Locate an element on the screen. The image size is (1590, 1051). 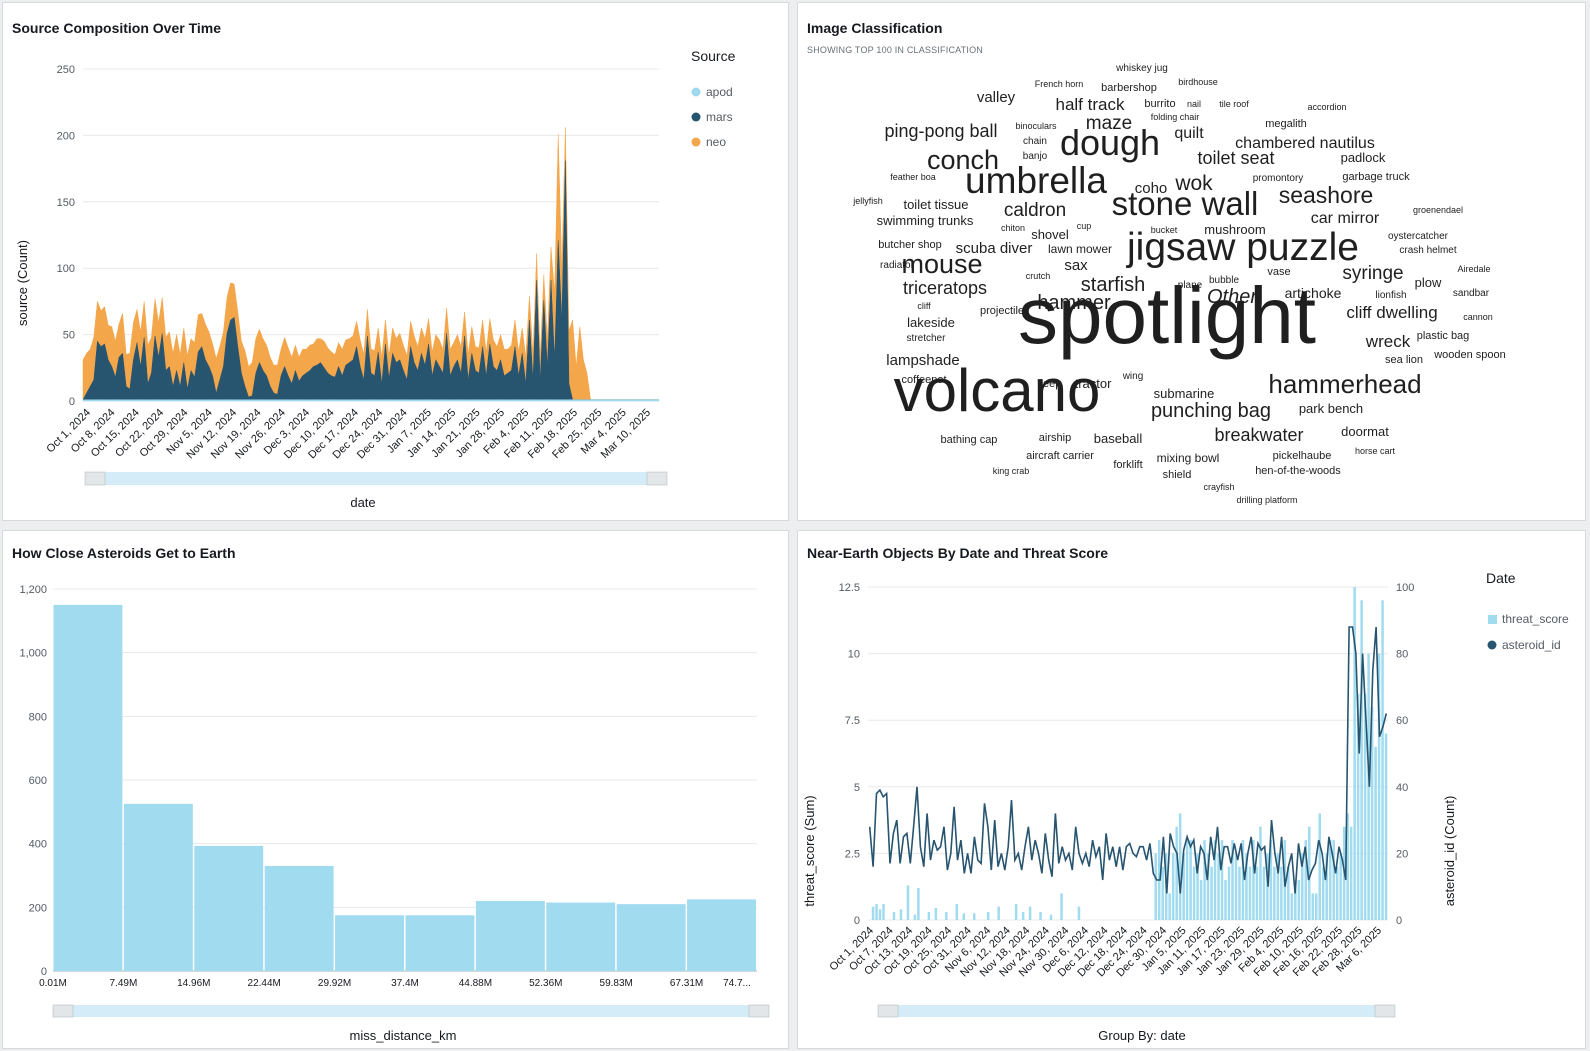
word-cloud-term: groenendael is located at coordinates (1438, 210).